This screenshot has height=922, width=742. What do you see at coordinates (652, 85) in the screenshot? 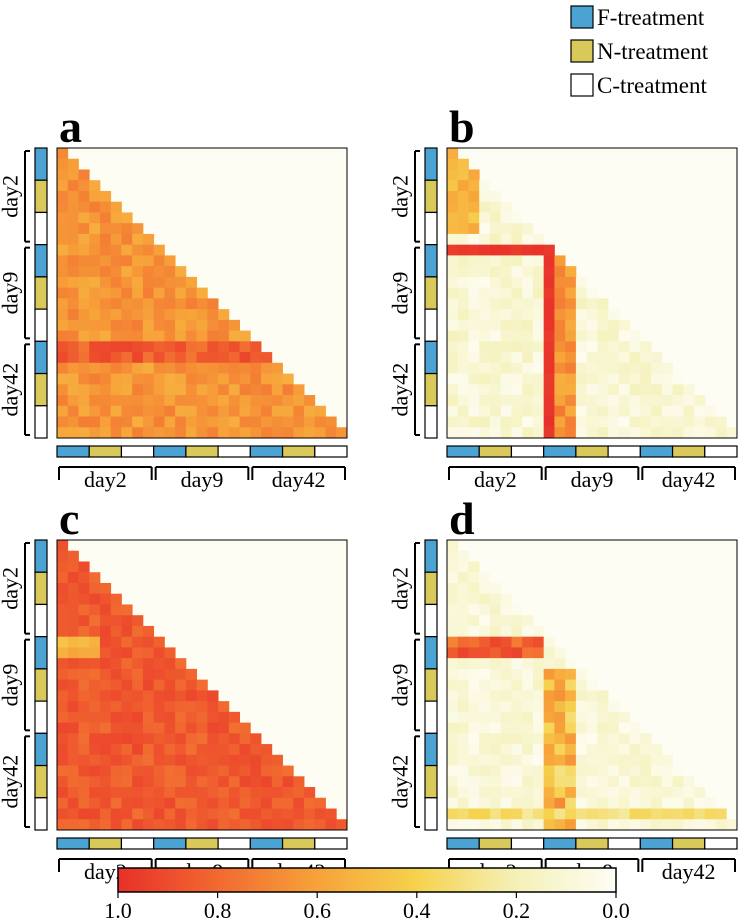
I see `legend-label: C-treatment` at bounding box center [652, 85].